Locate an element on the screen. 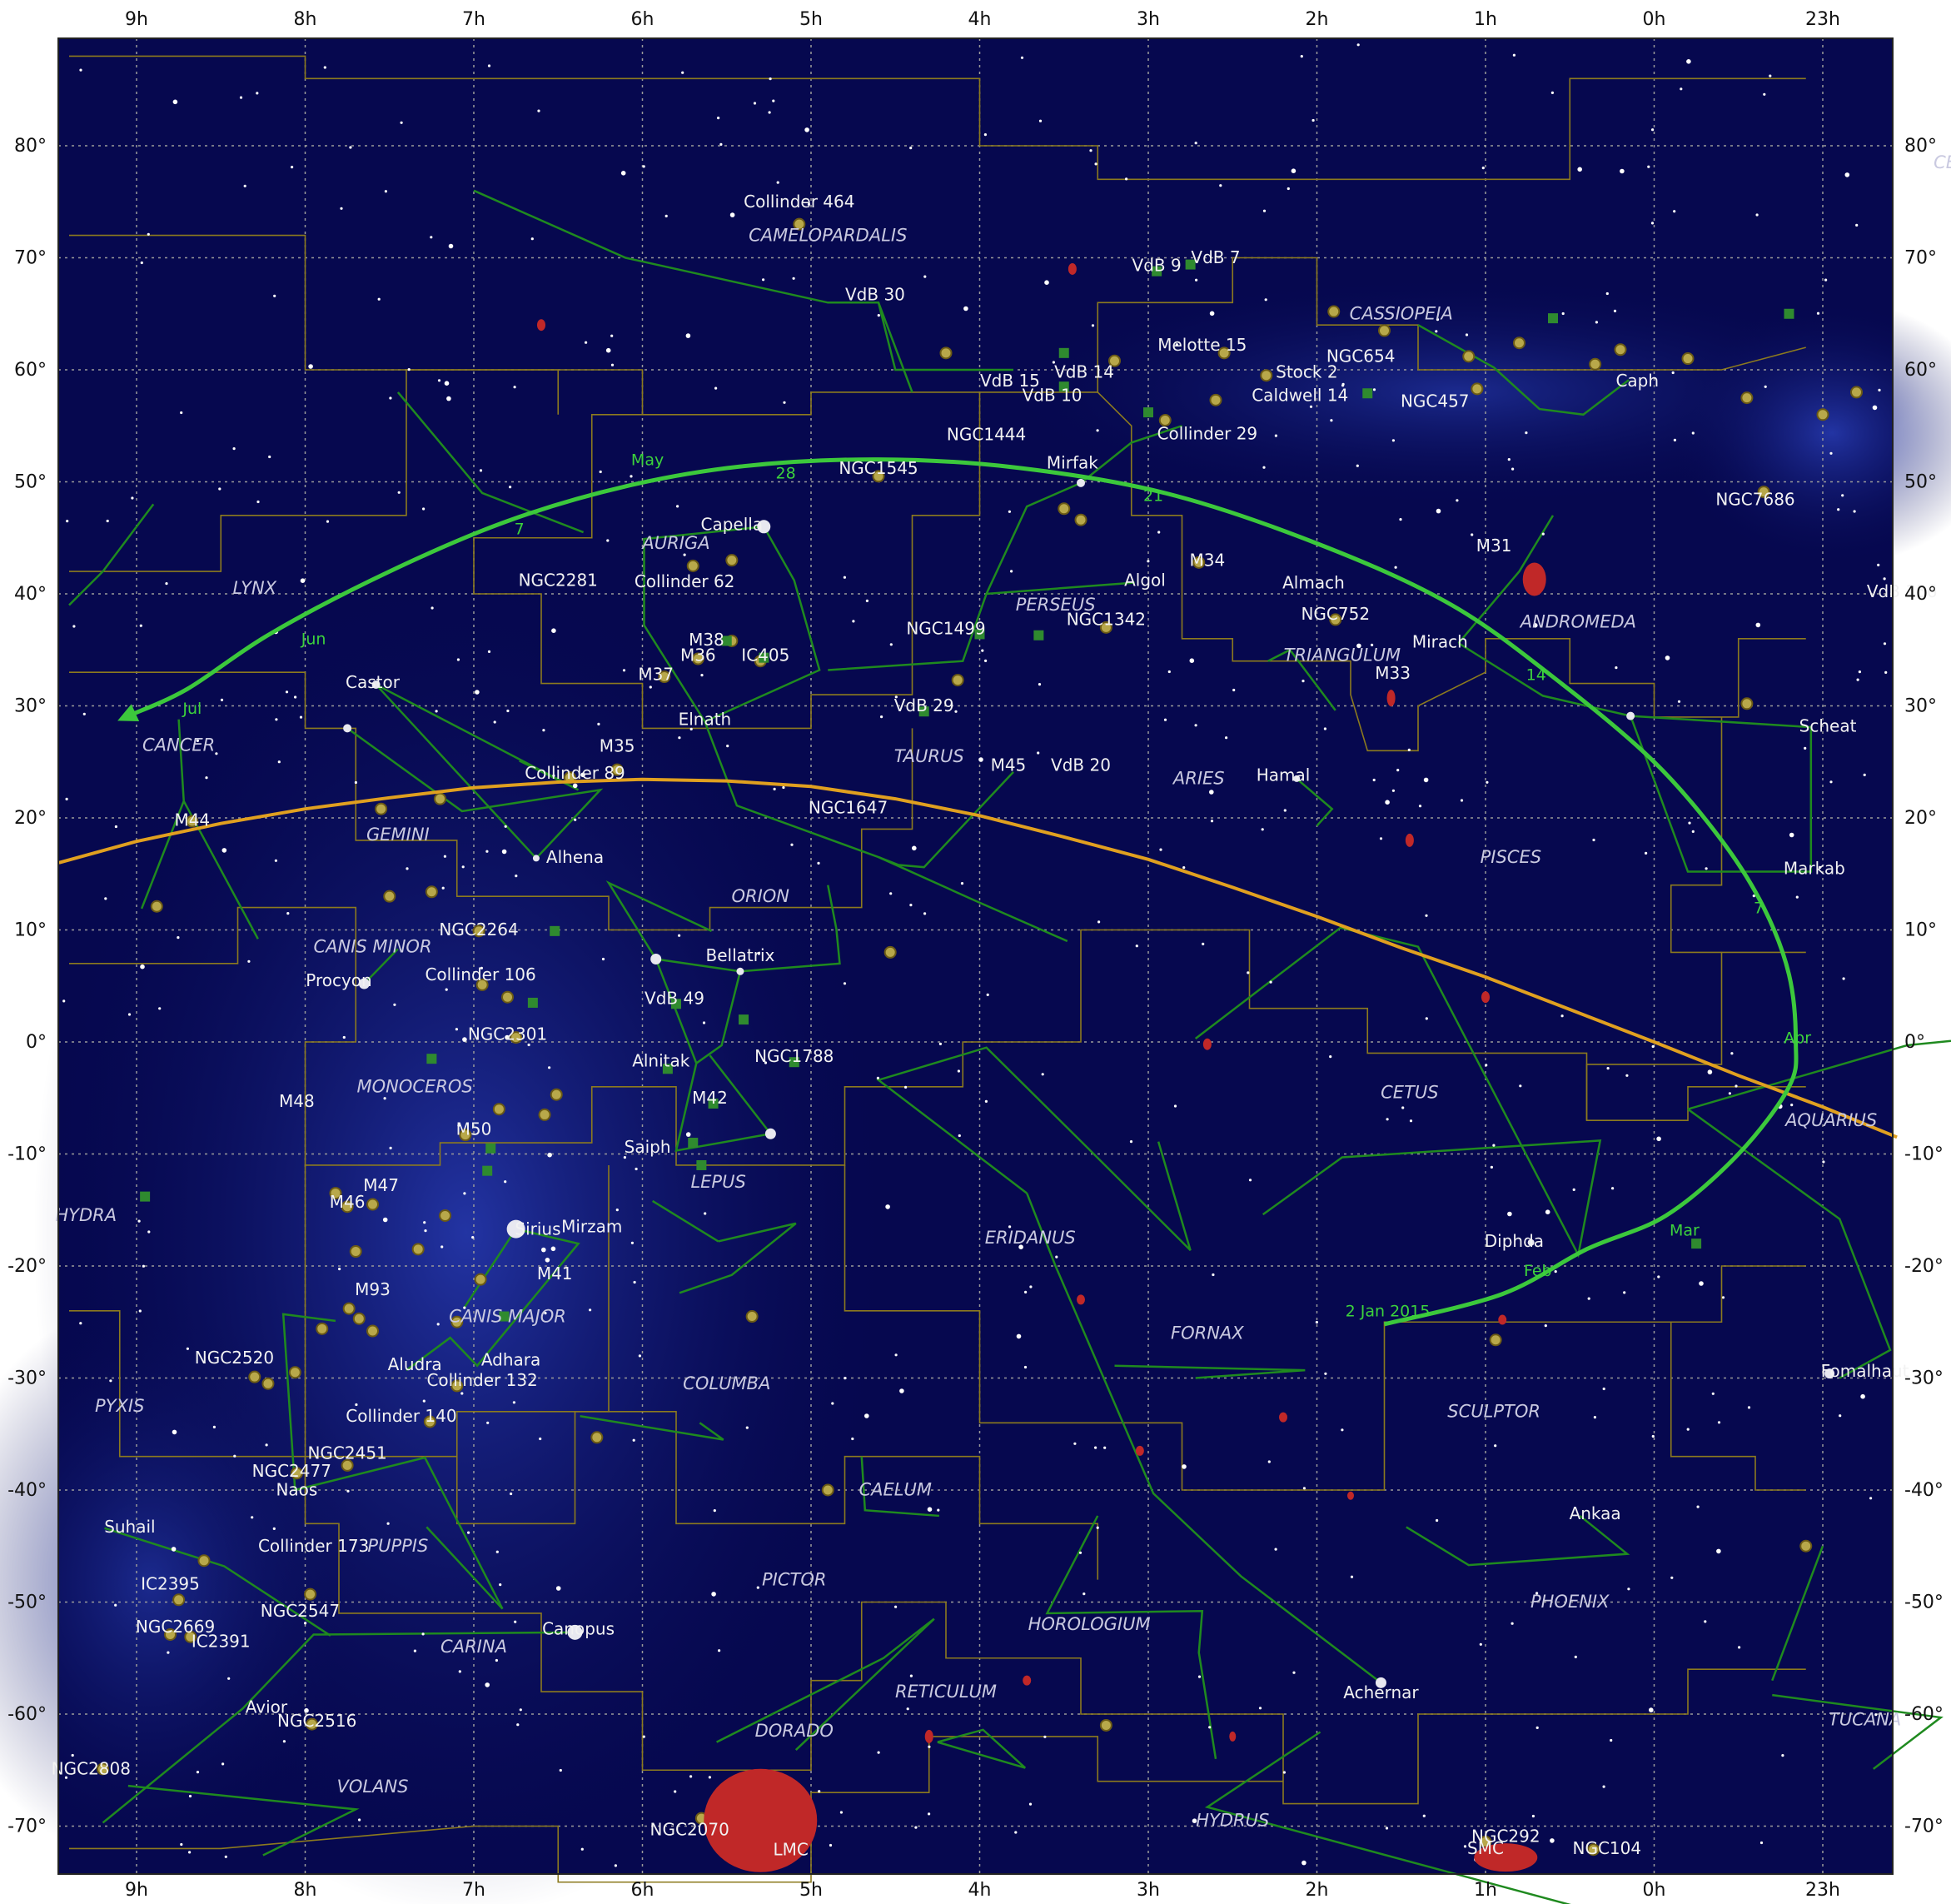 The height and width of the screenshot is (1904, 1951). object-label: Adhara is located at coordinates (511, 1360).